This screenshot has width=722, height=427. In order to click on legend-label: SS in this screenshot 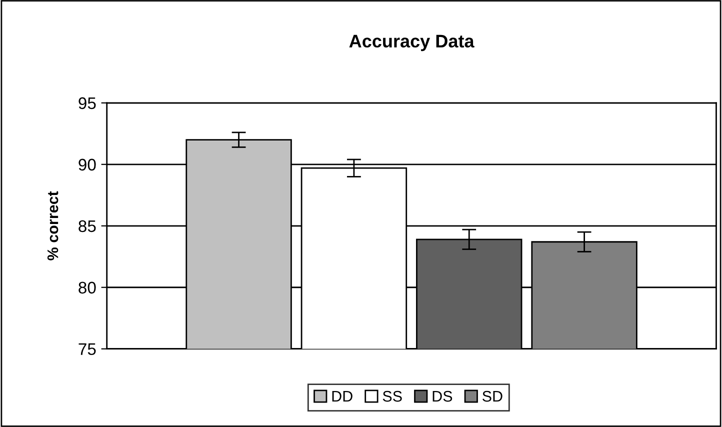, I will do `click(392, 396)`.